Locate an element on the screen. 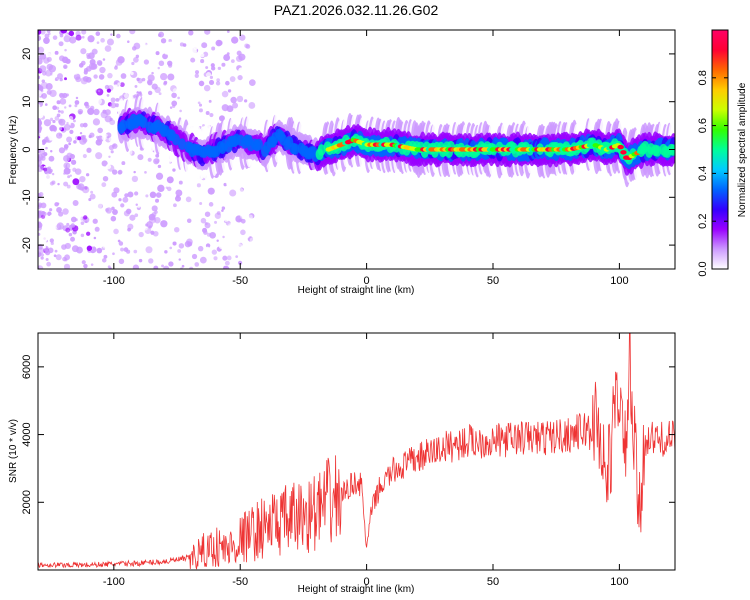 Image resolution: width=750 pixels, height=600 pixels. spectrogram-y-label: Frequency (Hz) is located at coordinates (13, 150).